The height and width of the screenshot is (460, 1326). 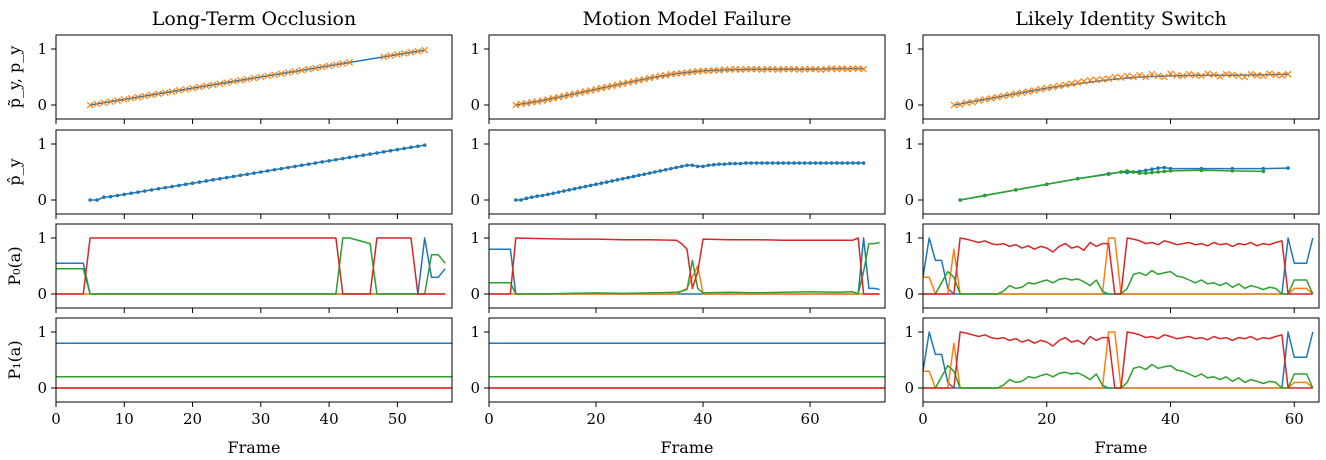 I want to click on series-line-orange, so click(x=1118, y=360).